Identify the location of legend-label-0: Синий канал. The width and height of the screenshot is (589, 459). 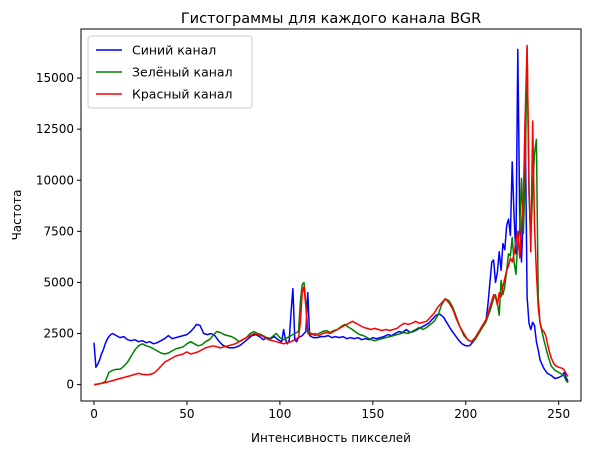
(174, 50).